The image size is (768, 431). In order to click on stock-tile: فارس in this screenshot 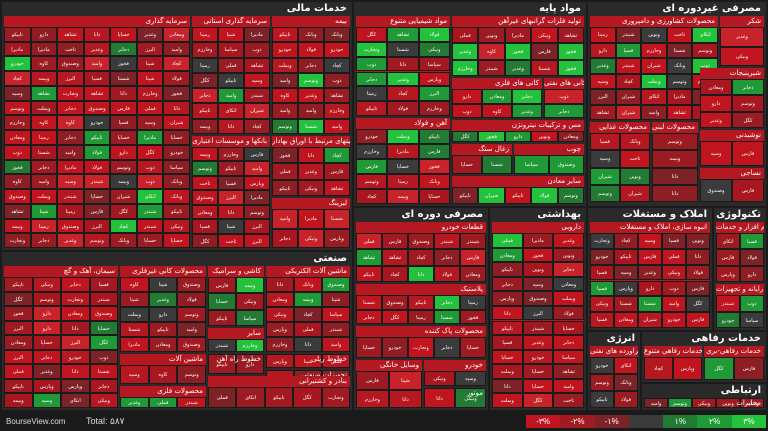, I will do `click(395, 241)`.